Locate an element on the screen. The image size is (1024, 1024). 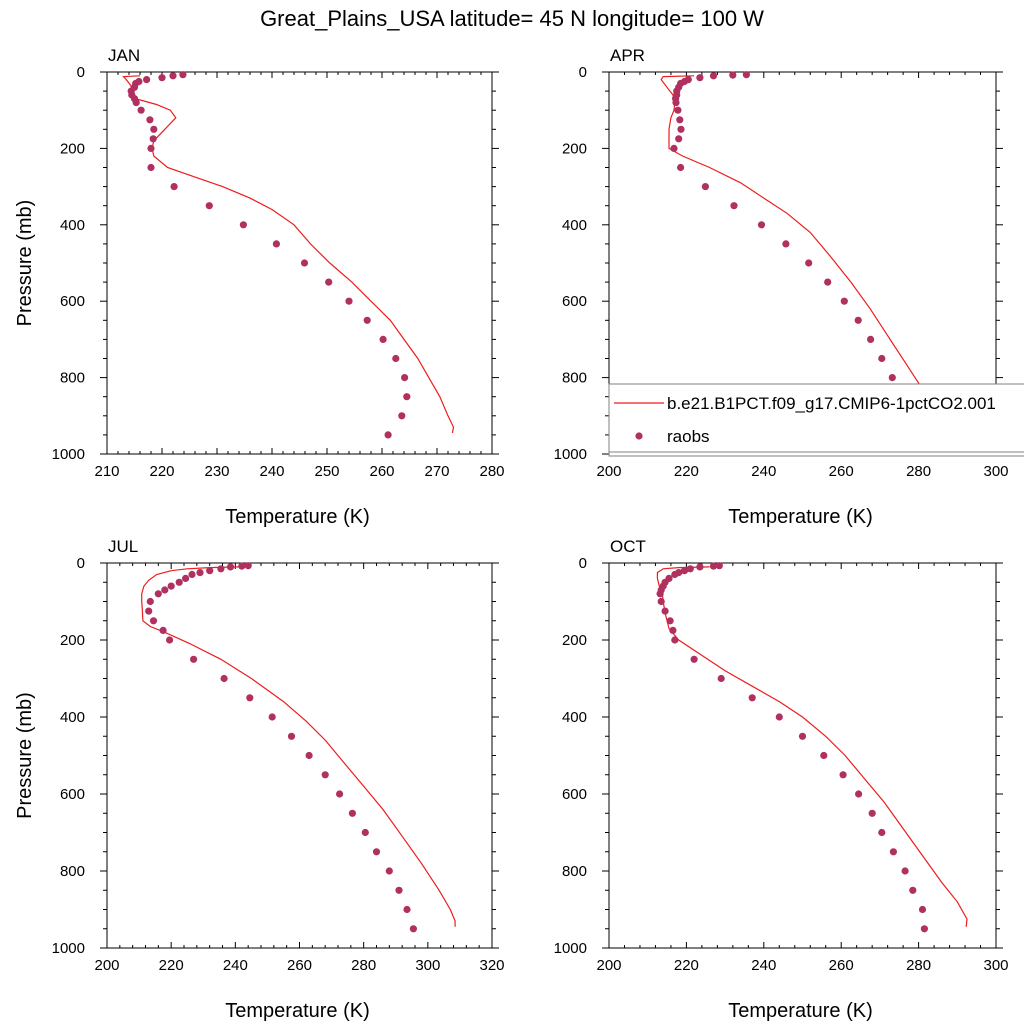
x-tick-label: 270 is located at coordinates (436, 471).